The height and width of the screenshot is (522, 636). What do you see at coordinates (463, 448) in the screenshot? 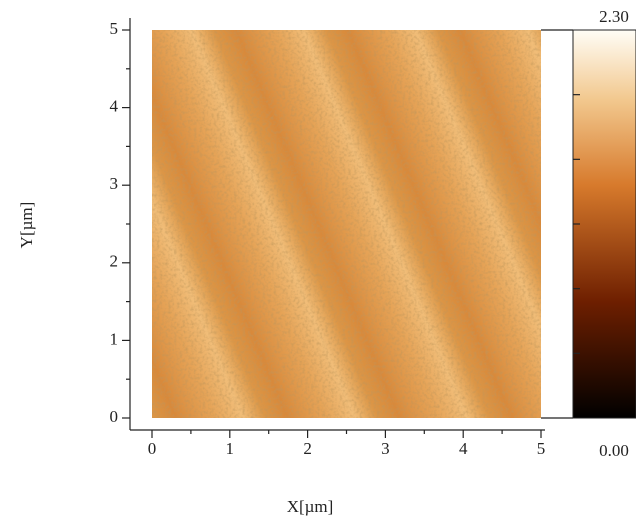
I see `x-tick-label: 4` at bounding box center [463, 448].